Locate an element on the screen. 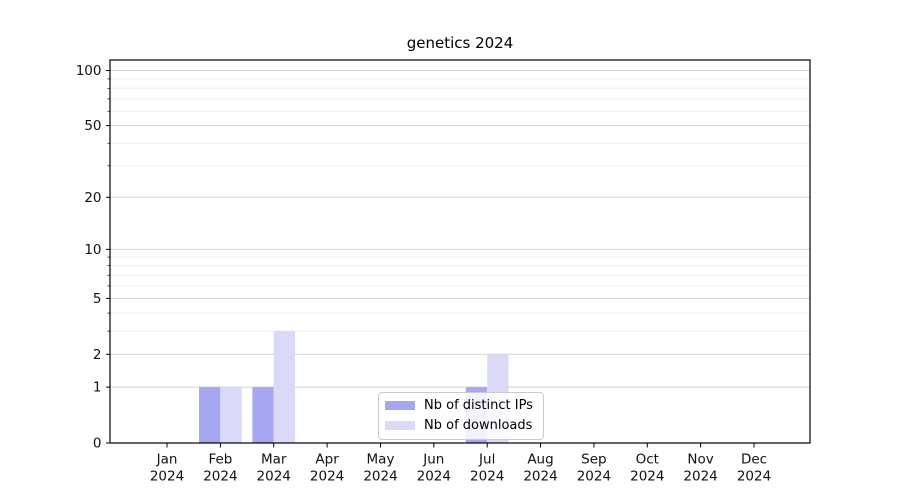 This screenshot has height=500, width=900. y-tick-label-100: 100 is located at coordinates (89, 71).